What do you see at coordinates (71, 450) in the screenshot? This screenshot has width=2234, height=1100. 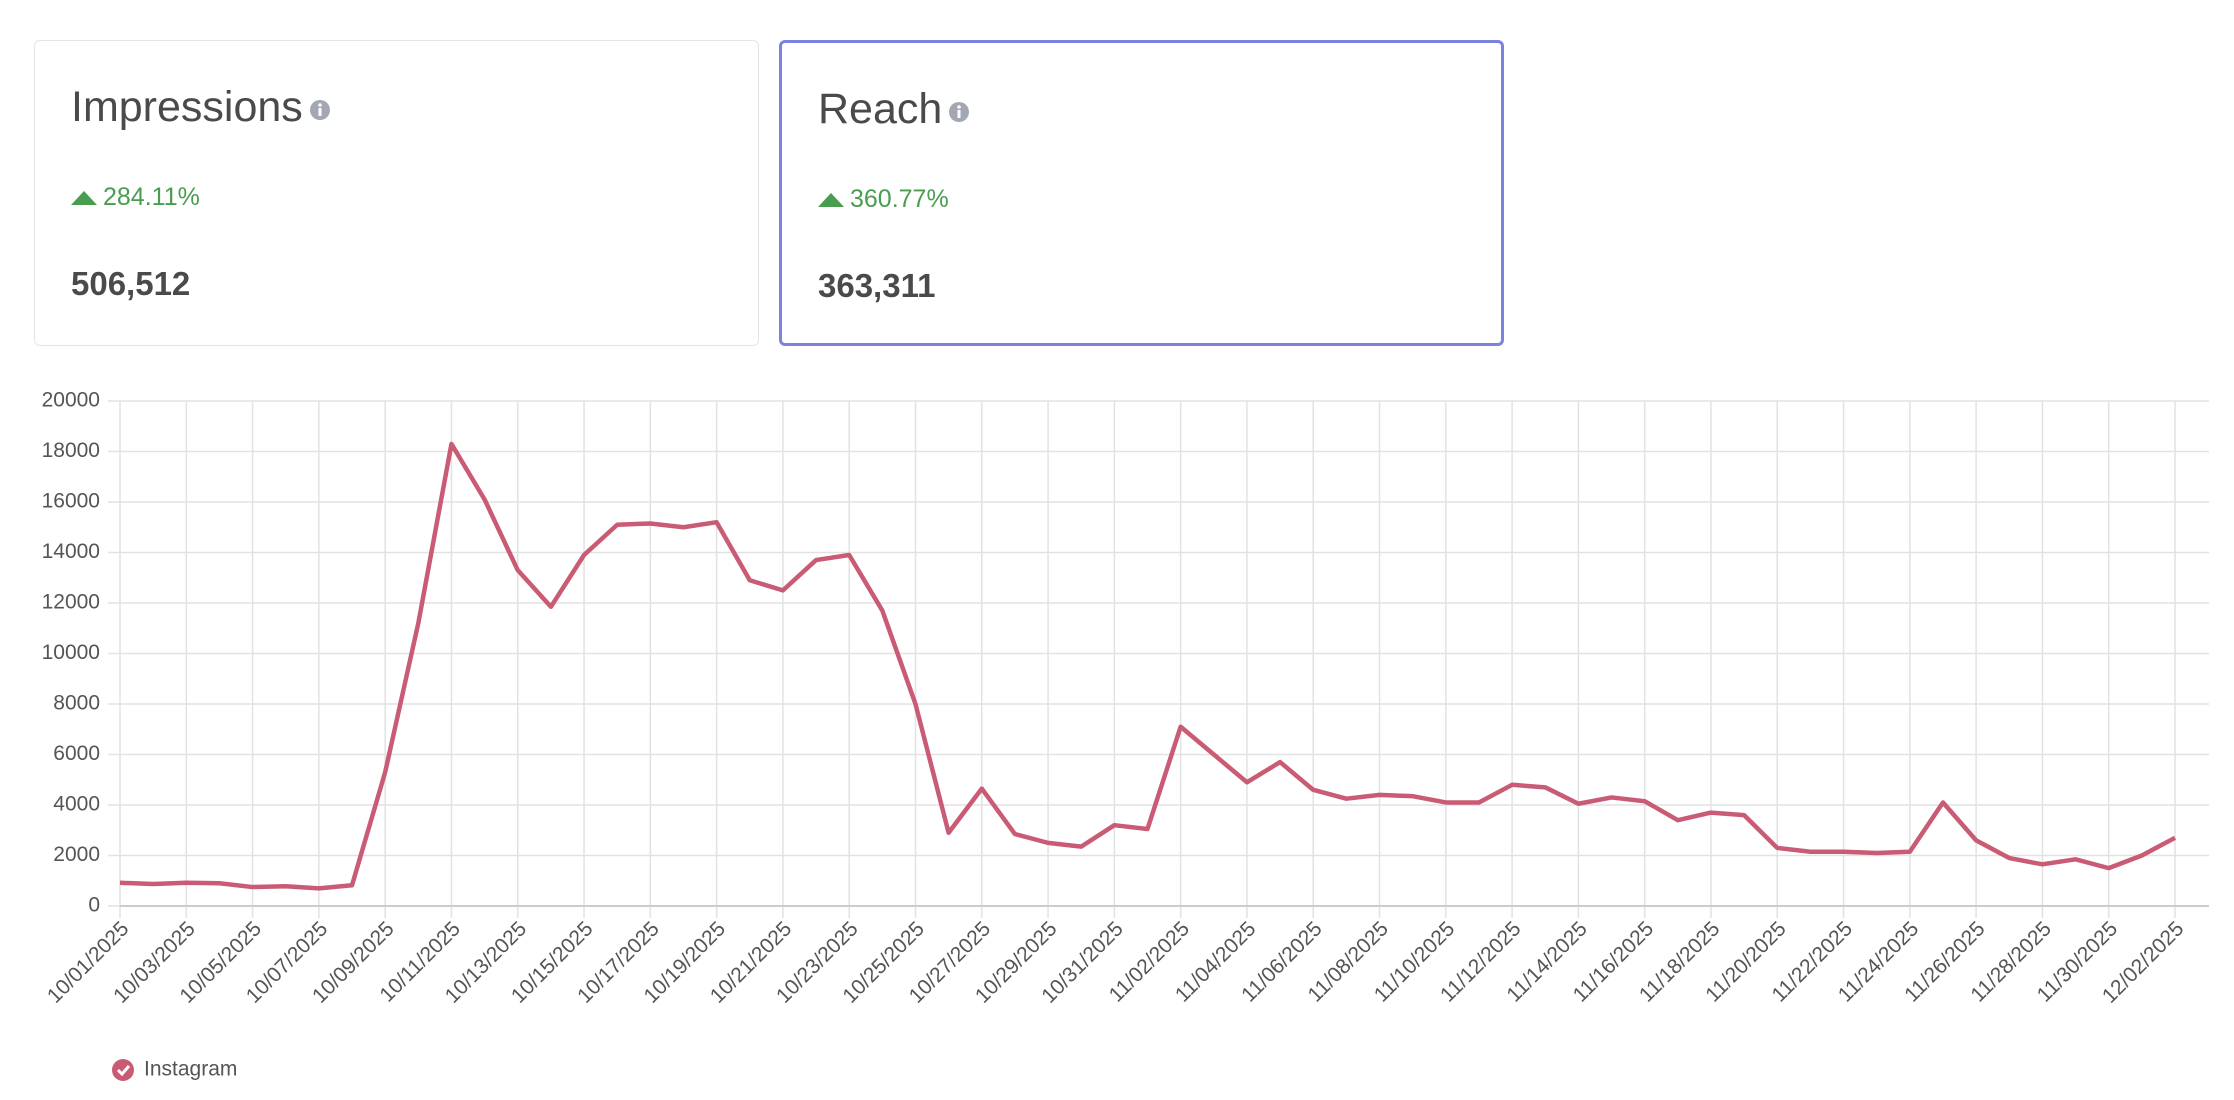 I see `y-tick-label: 18000` at bounding box center [71, 450].